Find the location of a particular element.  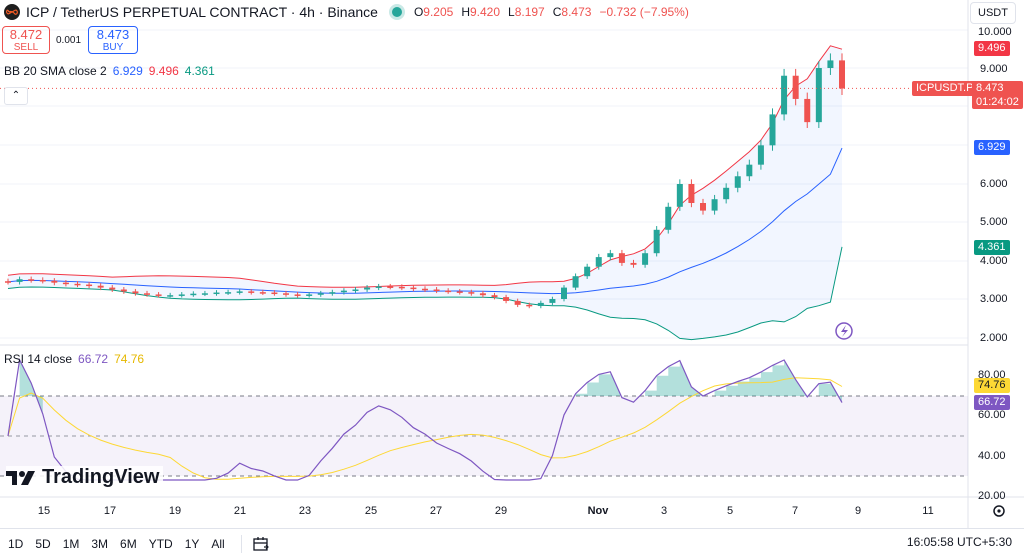

last-price-value: 8.473 is located at coordinates (990, 88).